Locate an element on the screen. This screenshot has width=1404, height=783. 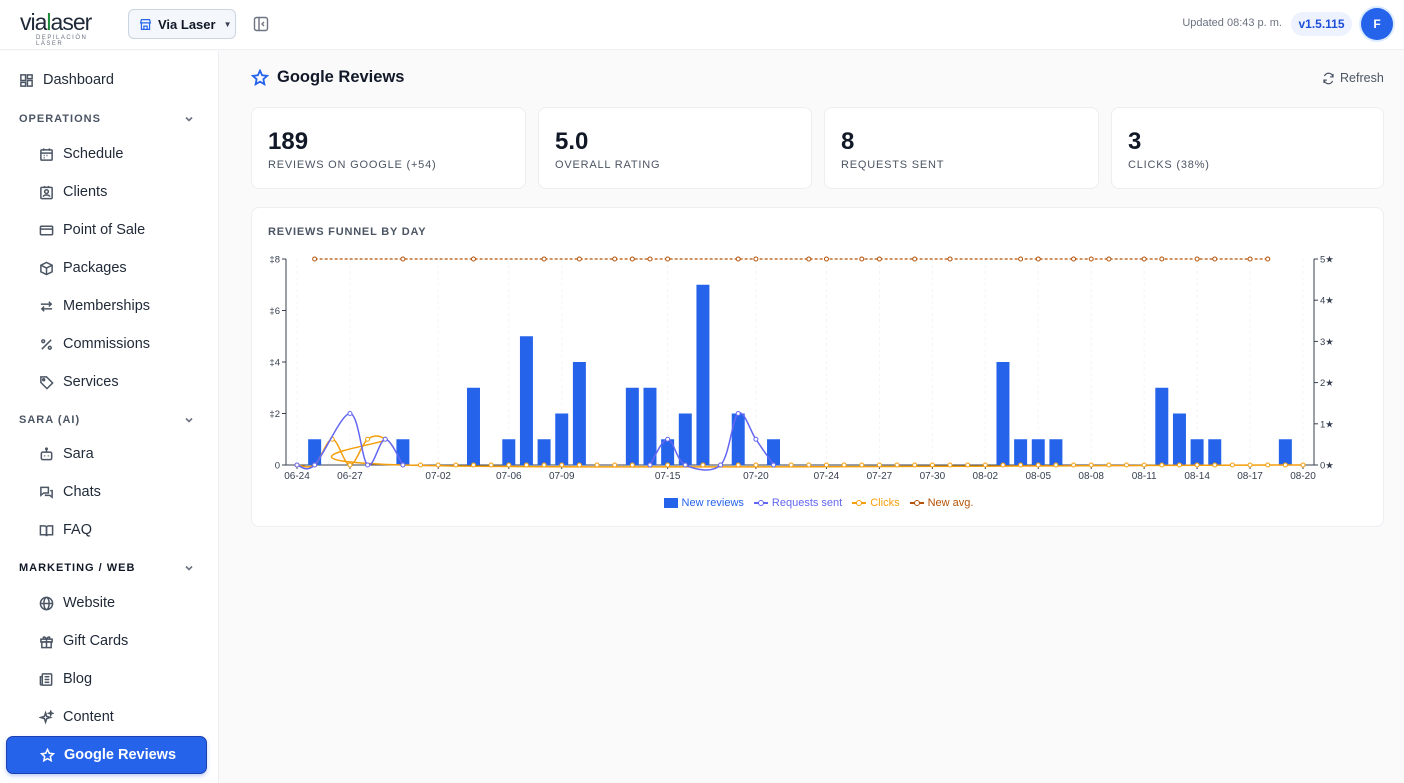
section-marketing-web: MARKETING / WEB is located at coordinates (106, 568).